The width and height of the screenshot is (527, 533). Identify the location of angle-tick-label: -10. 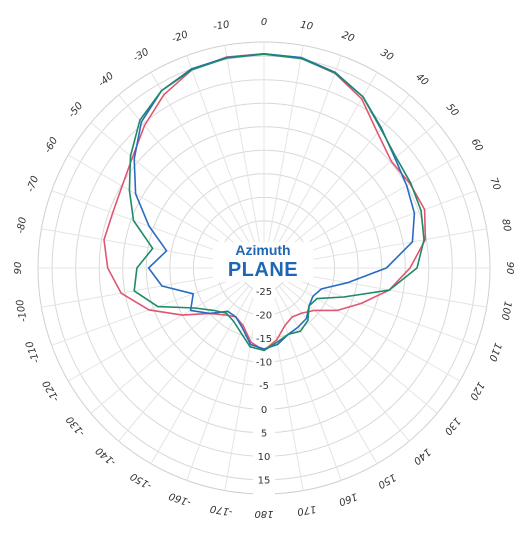
(221, 26).